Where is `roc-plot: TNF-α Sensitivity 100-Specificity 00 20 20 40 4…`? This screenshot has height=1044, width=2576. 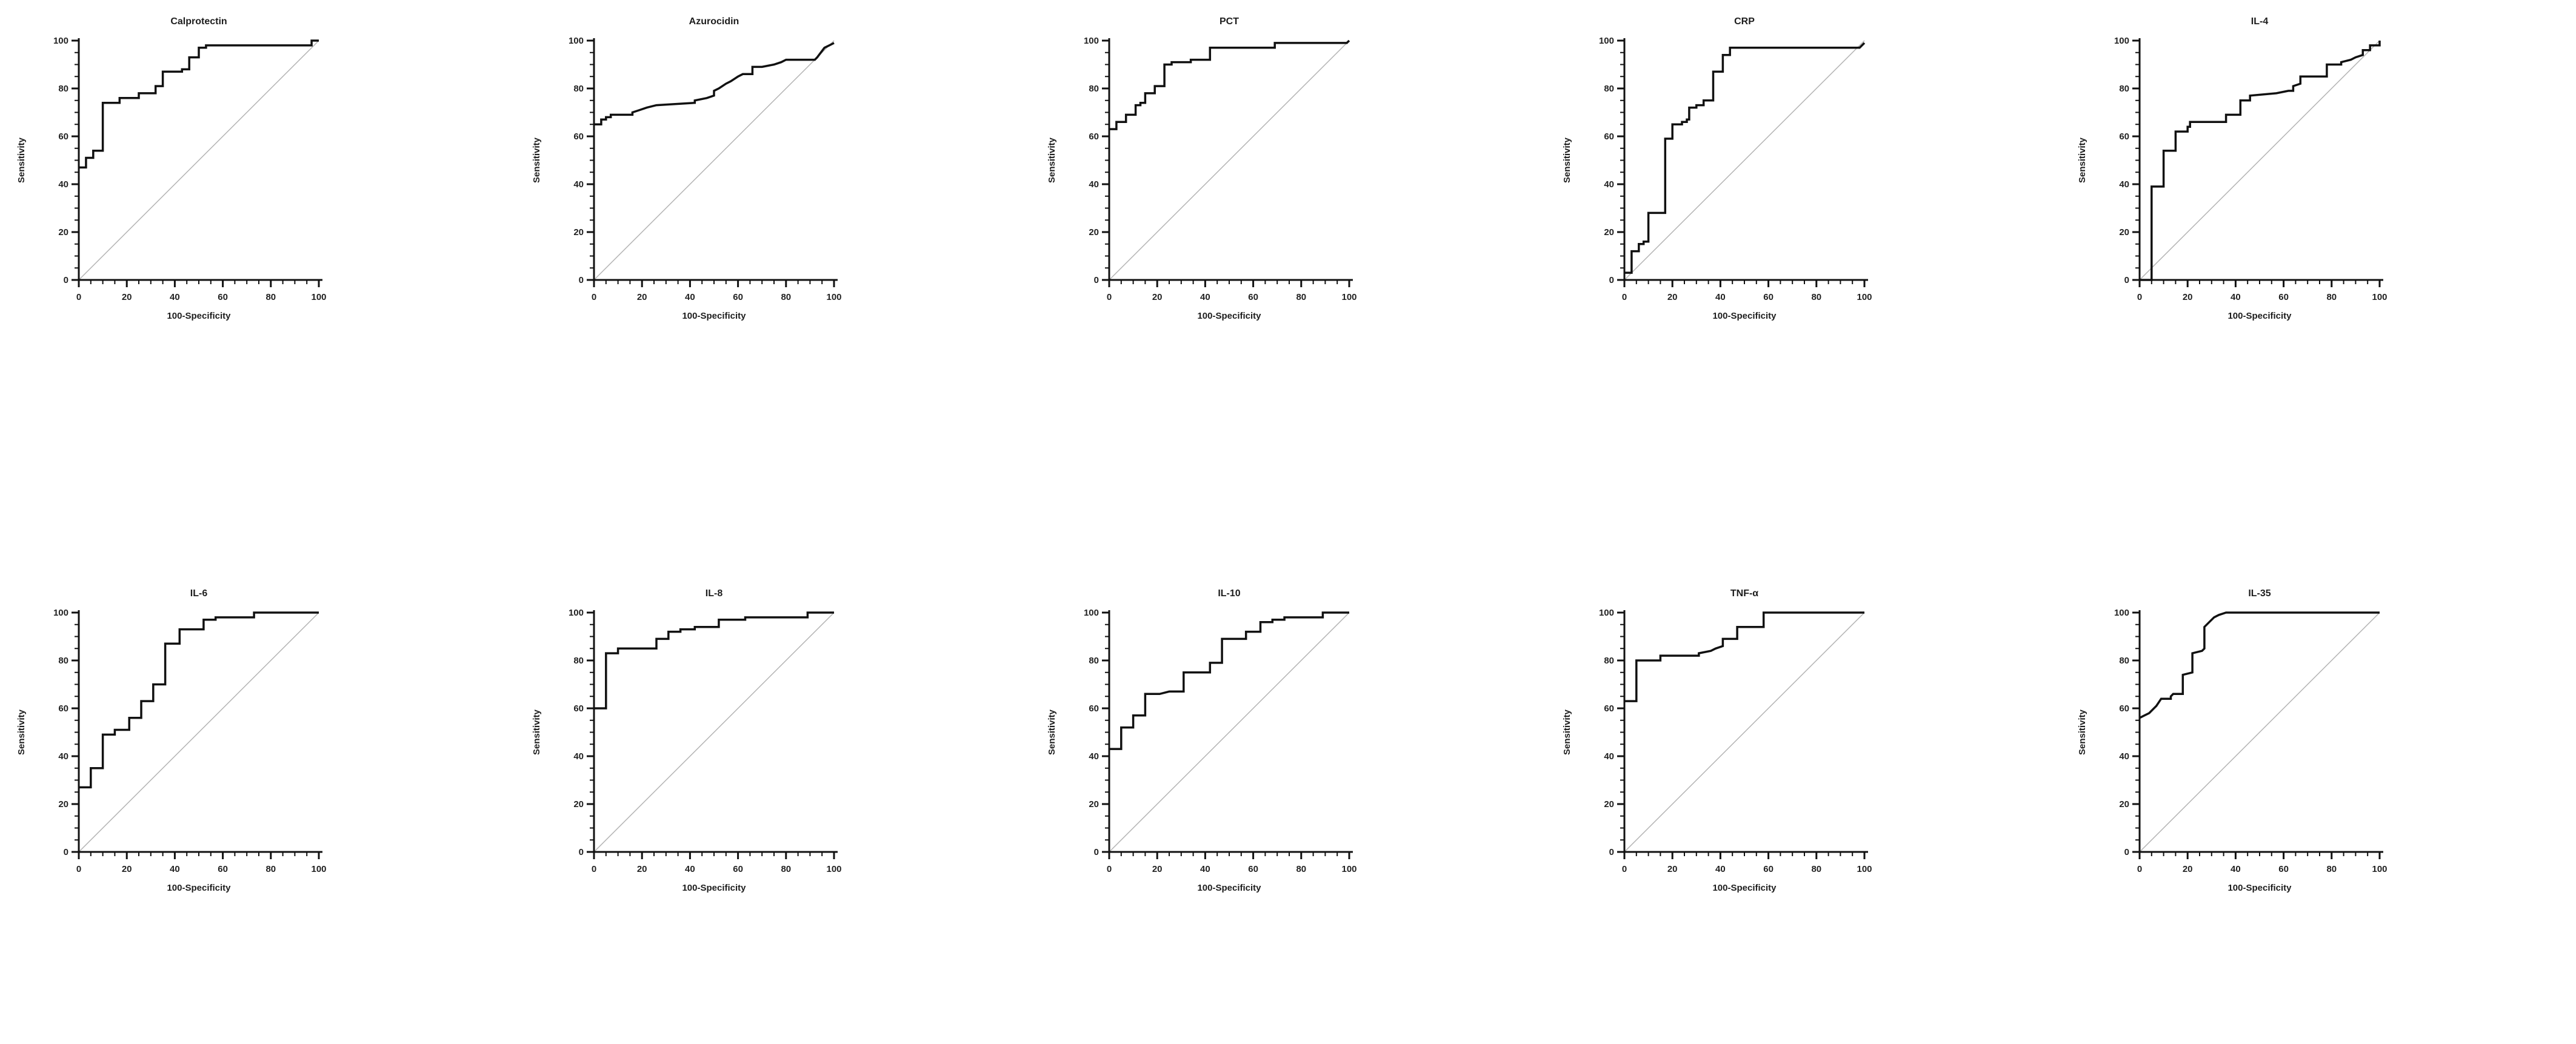 roc-plot: TNF-α Sensitivity 100-Specificity 00 20 20 40 4… is located at coordinates (1717, 741).